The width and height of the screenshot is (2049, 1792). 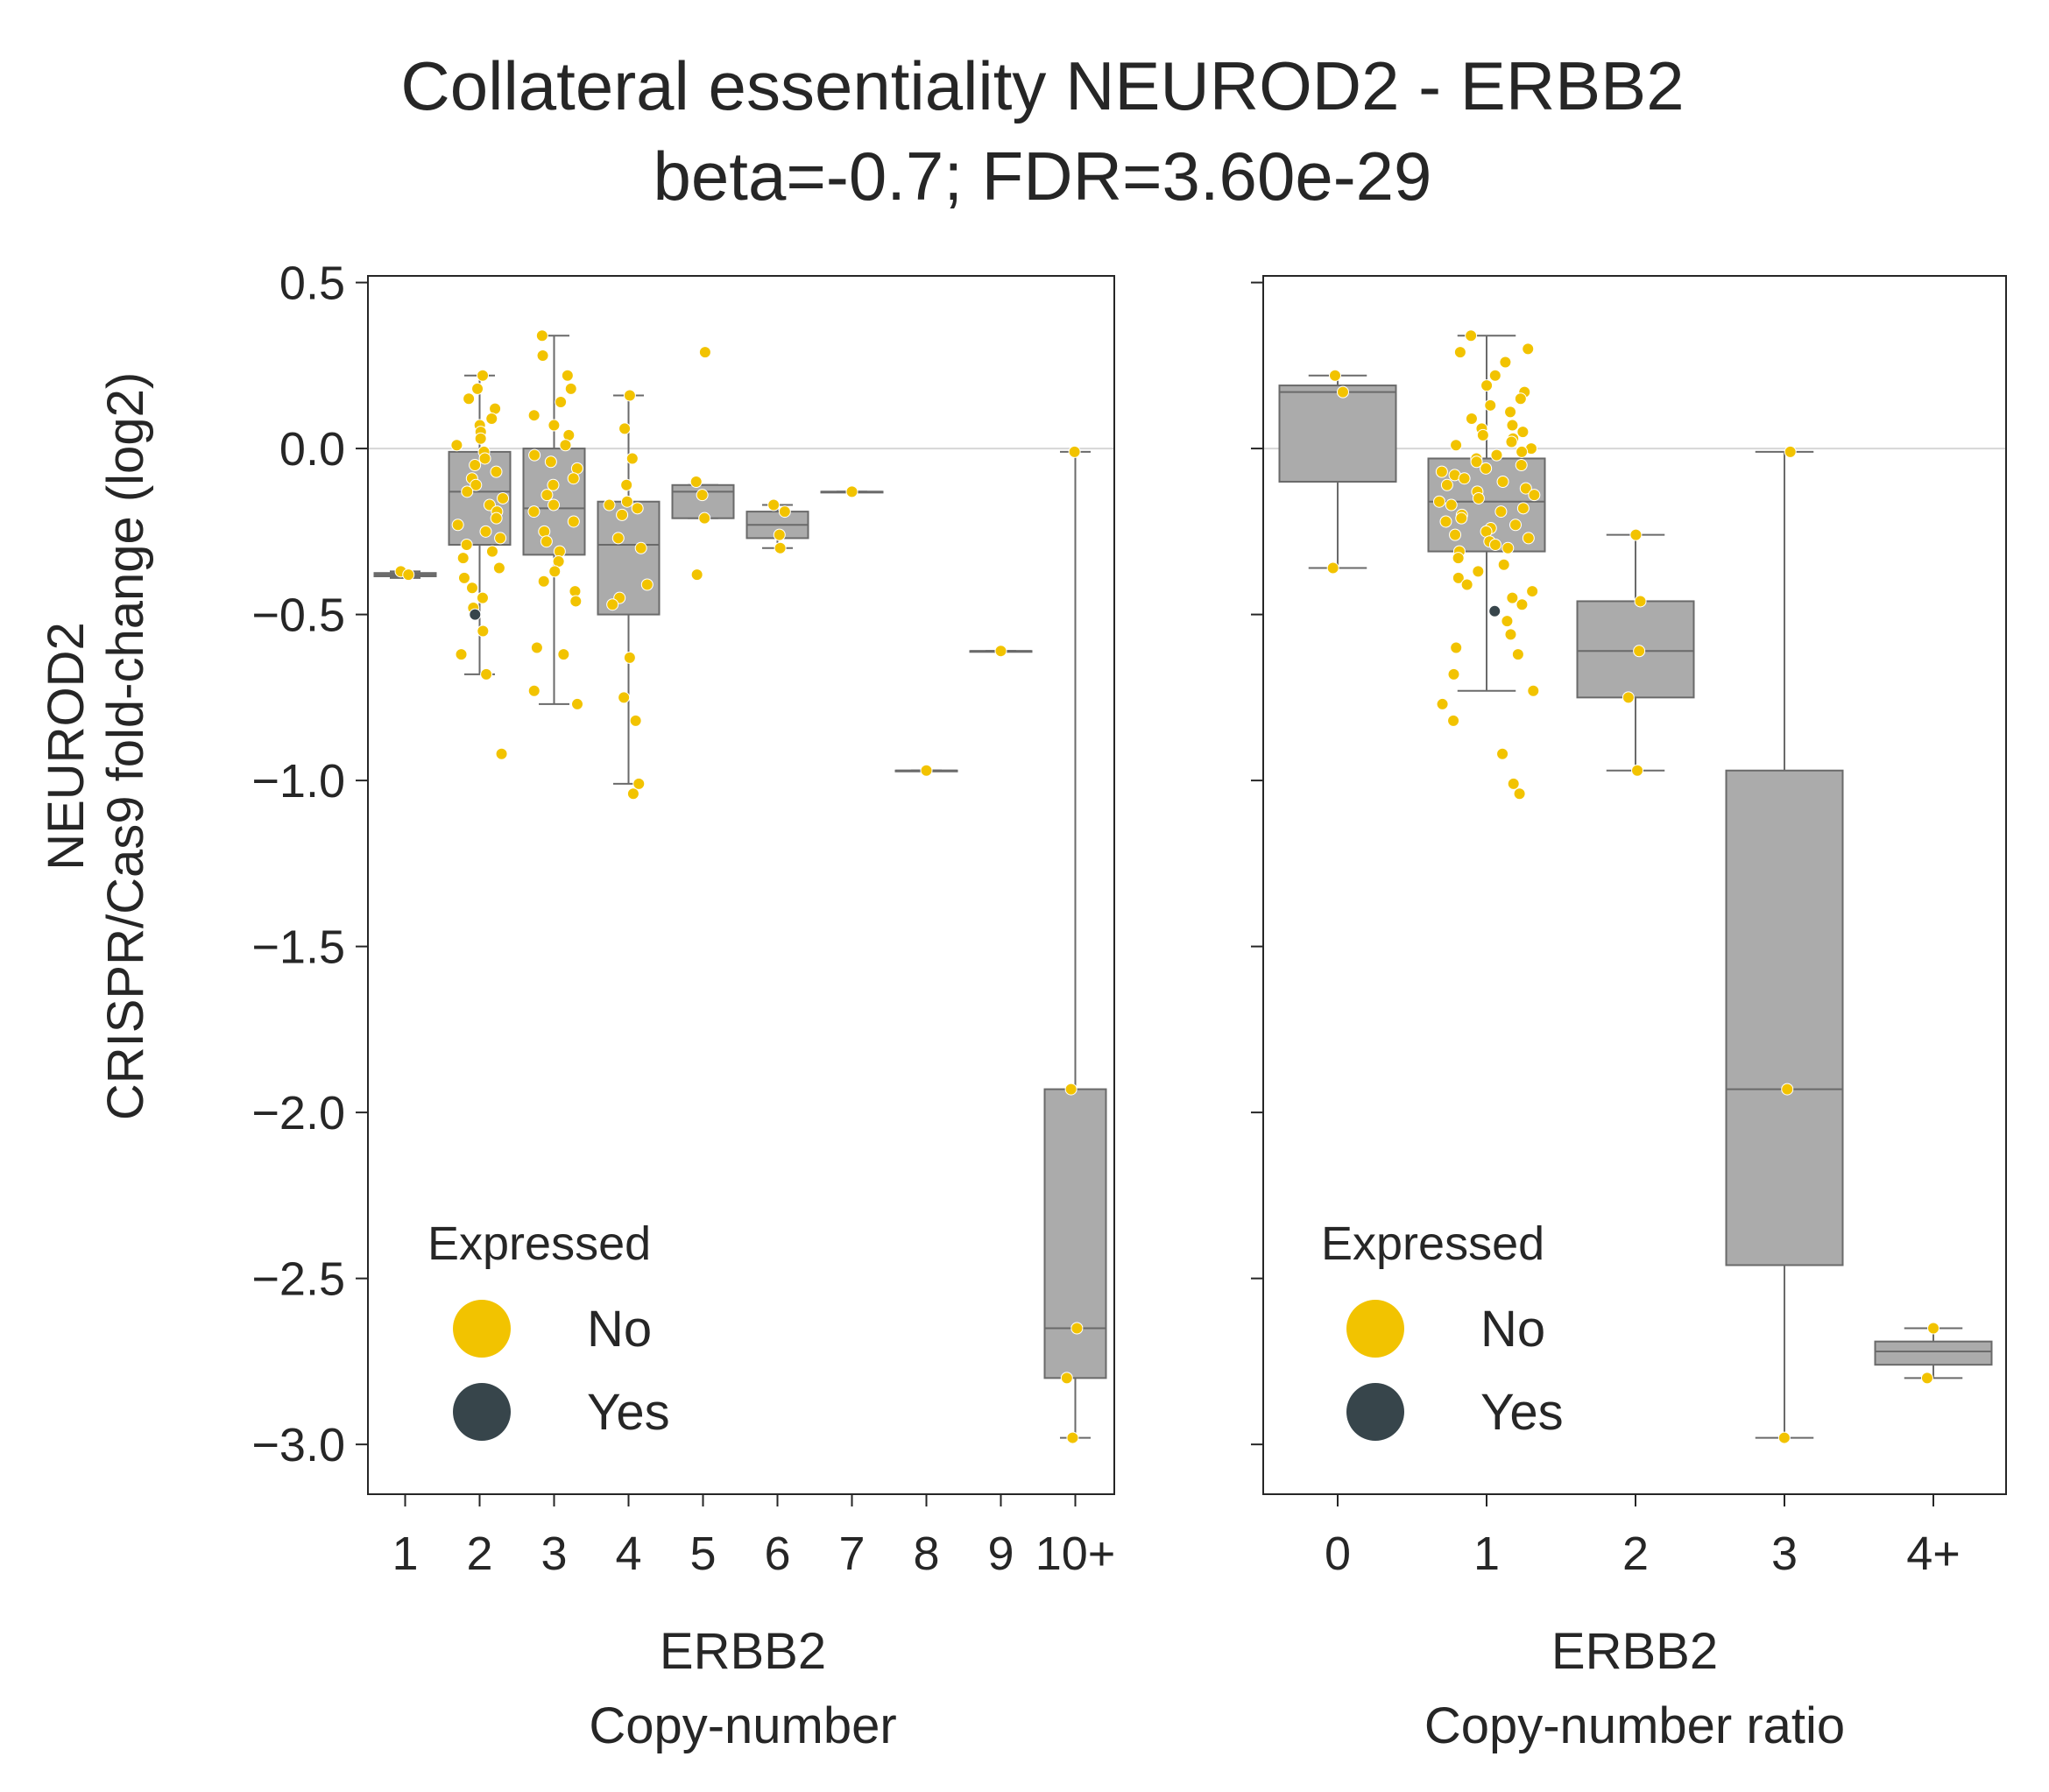 What do you see at coordinates (66, 746) in the screenshot?
I see `y-axis-label-line1: NEUROD2` at bounding box center [66, 746].